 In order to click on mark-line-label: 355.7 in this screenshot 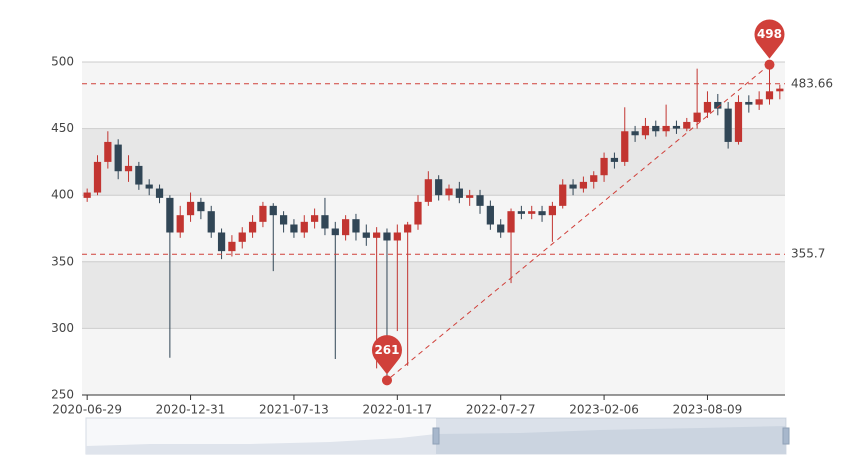, I will do `click(808, 254)`.